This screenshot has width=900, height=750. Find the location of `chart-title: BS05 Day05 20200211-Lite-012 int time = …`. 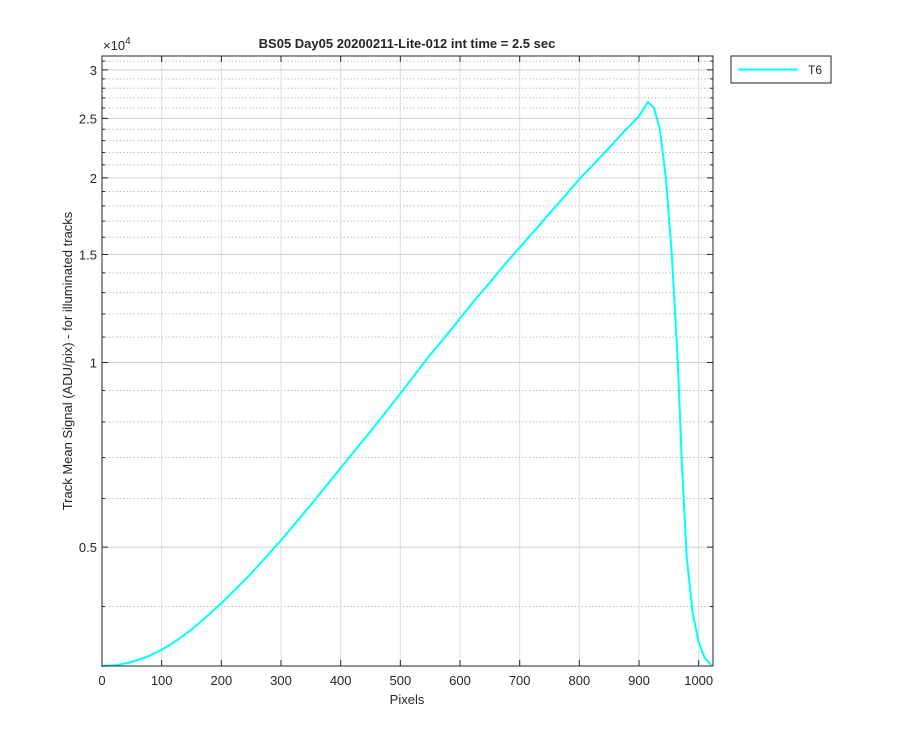

chart-title: BS05 Day05 20200211-Lite-012 int time = … is located at coordinates (407, 43).